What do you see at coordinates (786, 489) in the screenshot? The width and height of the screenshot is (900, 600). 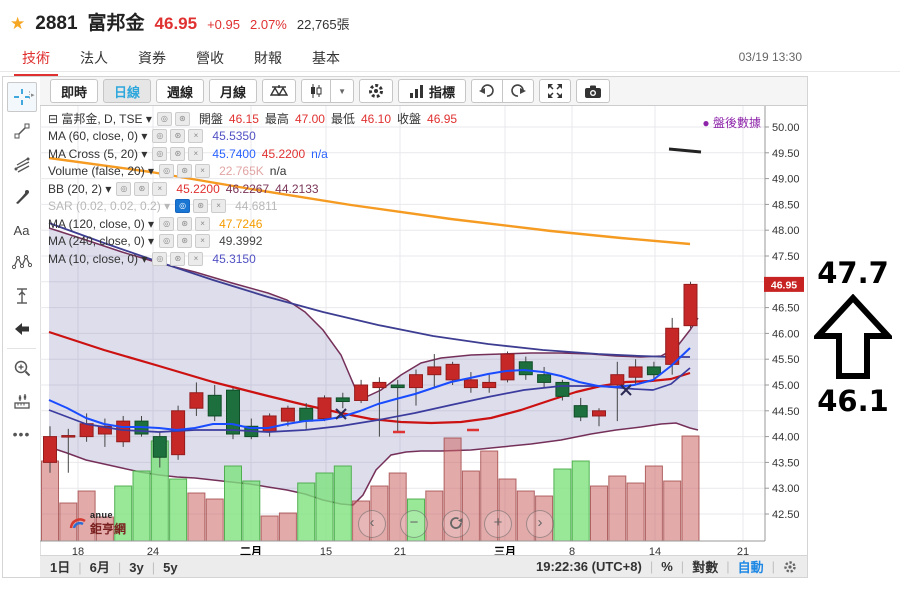 I see `svg-text: 43.00` at bounding box center [786, 489].